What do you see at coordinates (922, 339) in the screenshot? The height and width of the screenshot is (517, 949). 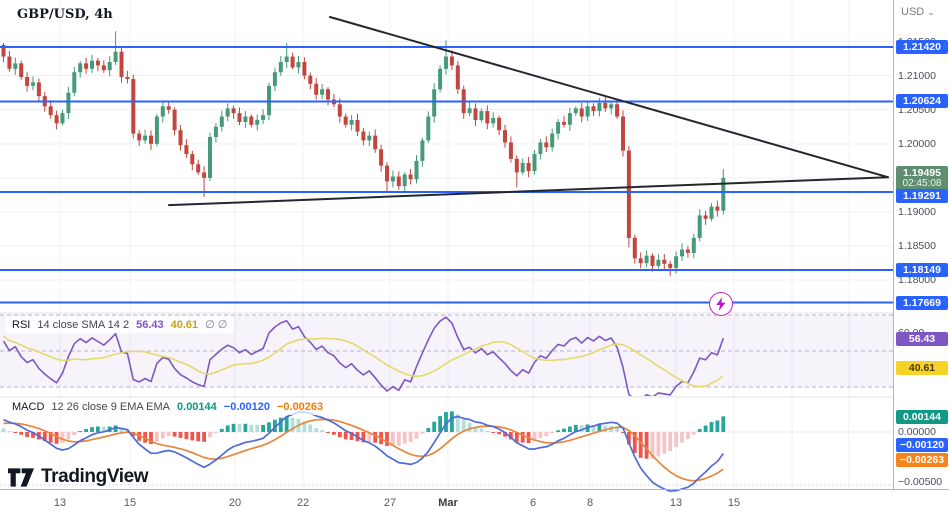 I see `rsi-value-badge: 56.43` at bounding box center [922, 339].